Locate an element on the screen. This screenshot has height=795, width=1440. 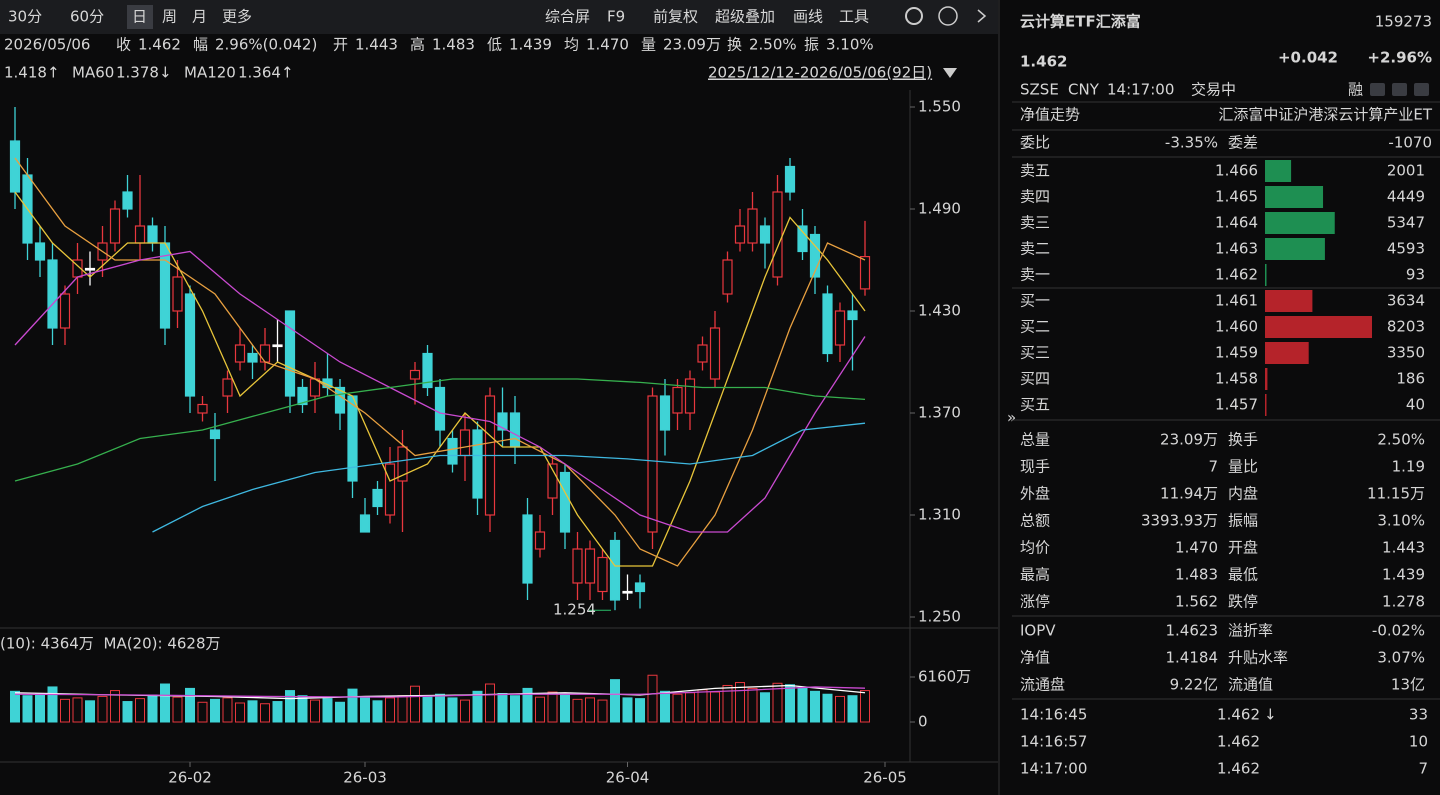
tool-button: 前复权 is located at coordinates (675, 17).